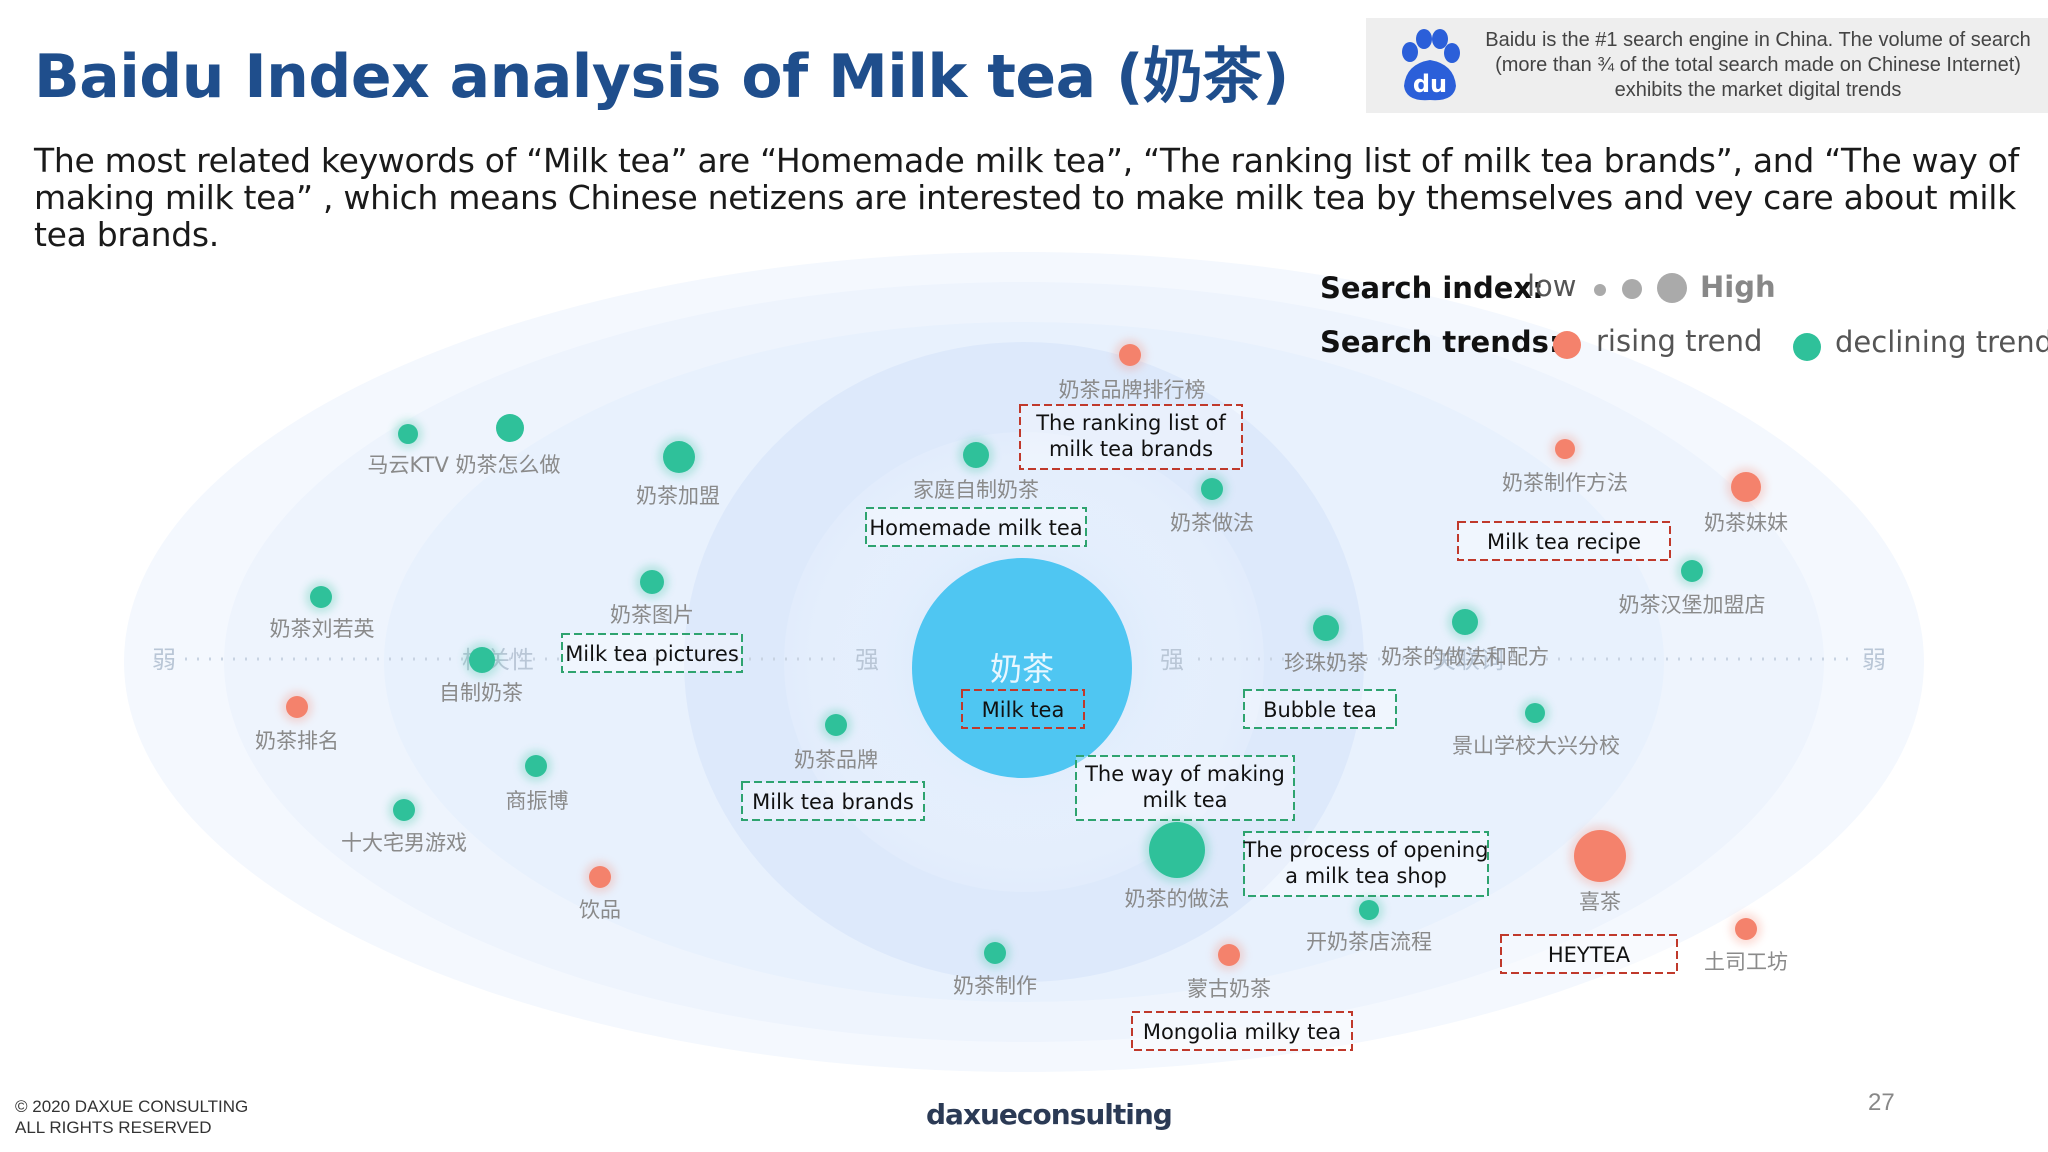 The width and height of the screenshot is (2048, 1152). What do you see at coordinates (1807, 347) in the screenshot?
I see `legend-declining-dot` at bounding box center [1807, 347].